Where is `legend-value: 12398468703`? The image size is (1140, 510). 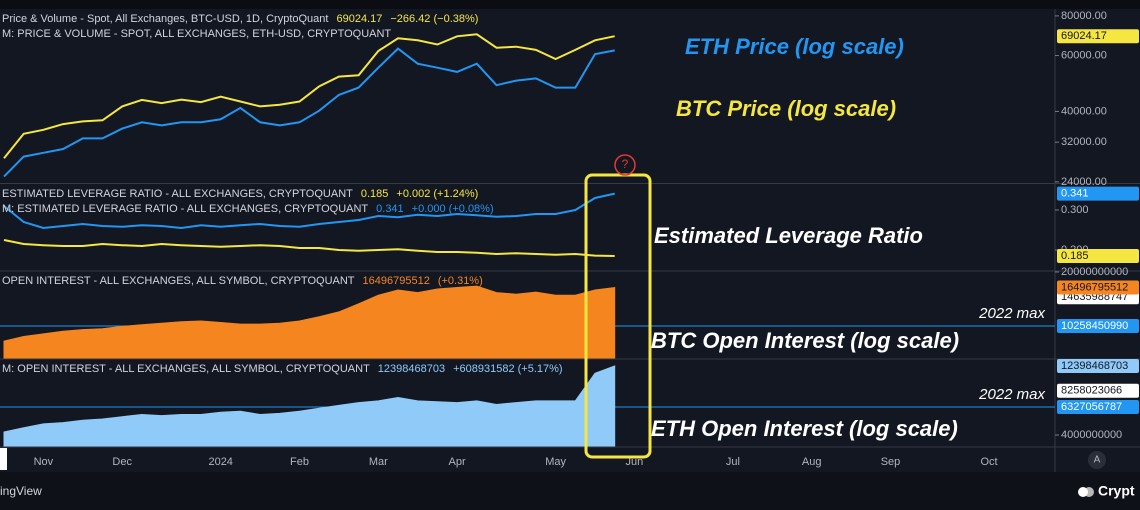
legend-value: 12398468703 is located at coordinates (411, 369).